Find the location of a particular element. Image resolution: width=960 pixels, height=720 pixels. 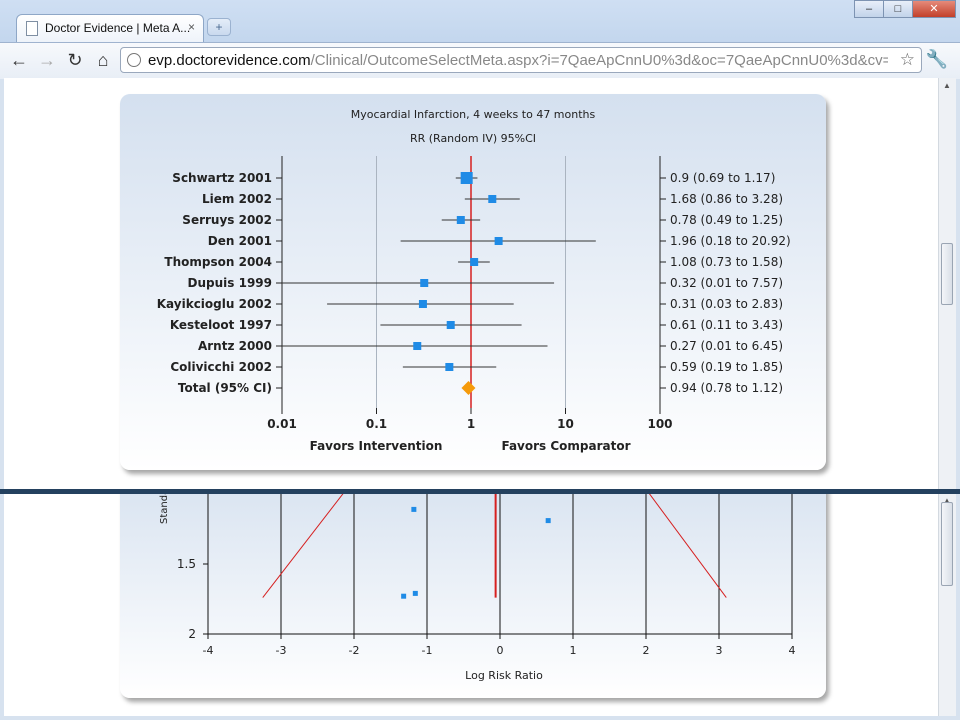

favors-intervention-label: Favors Intervention is located at coordinates (376, 446).